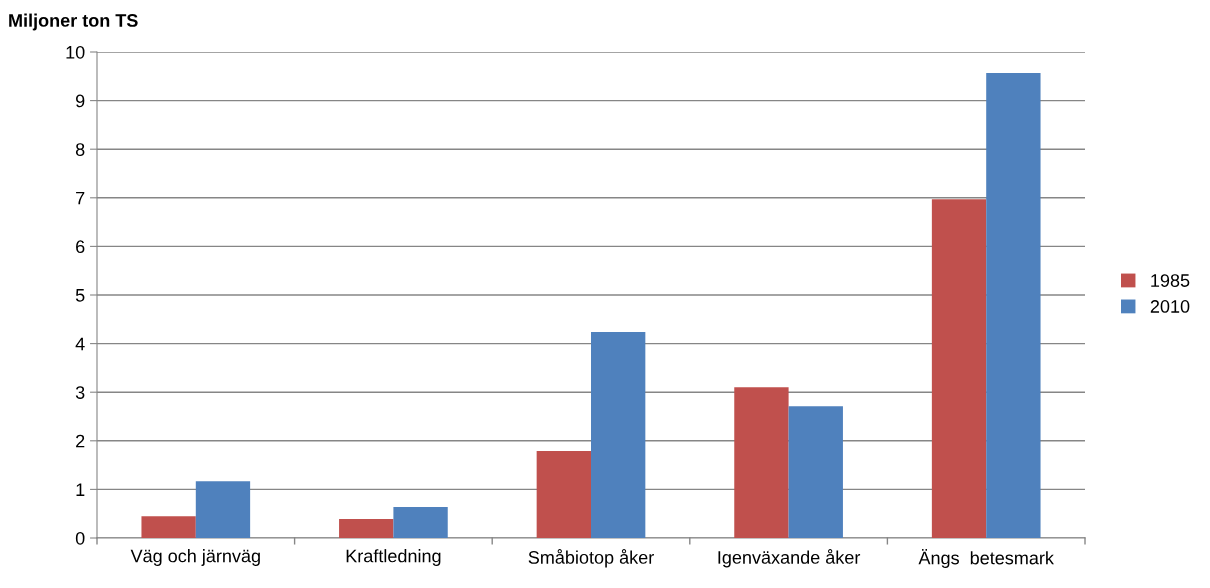 Image resolution: width=1210 pixels, height=588 pixels. What do you see at coordinates (80, 295) in the screenshot?
I see `y-tick-label: 5` at bounding box center [80, 295].